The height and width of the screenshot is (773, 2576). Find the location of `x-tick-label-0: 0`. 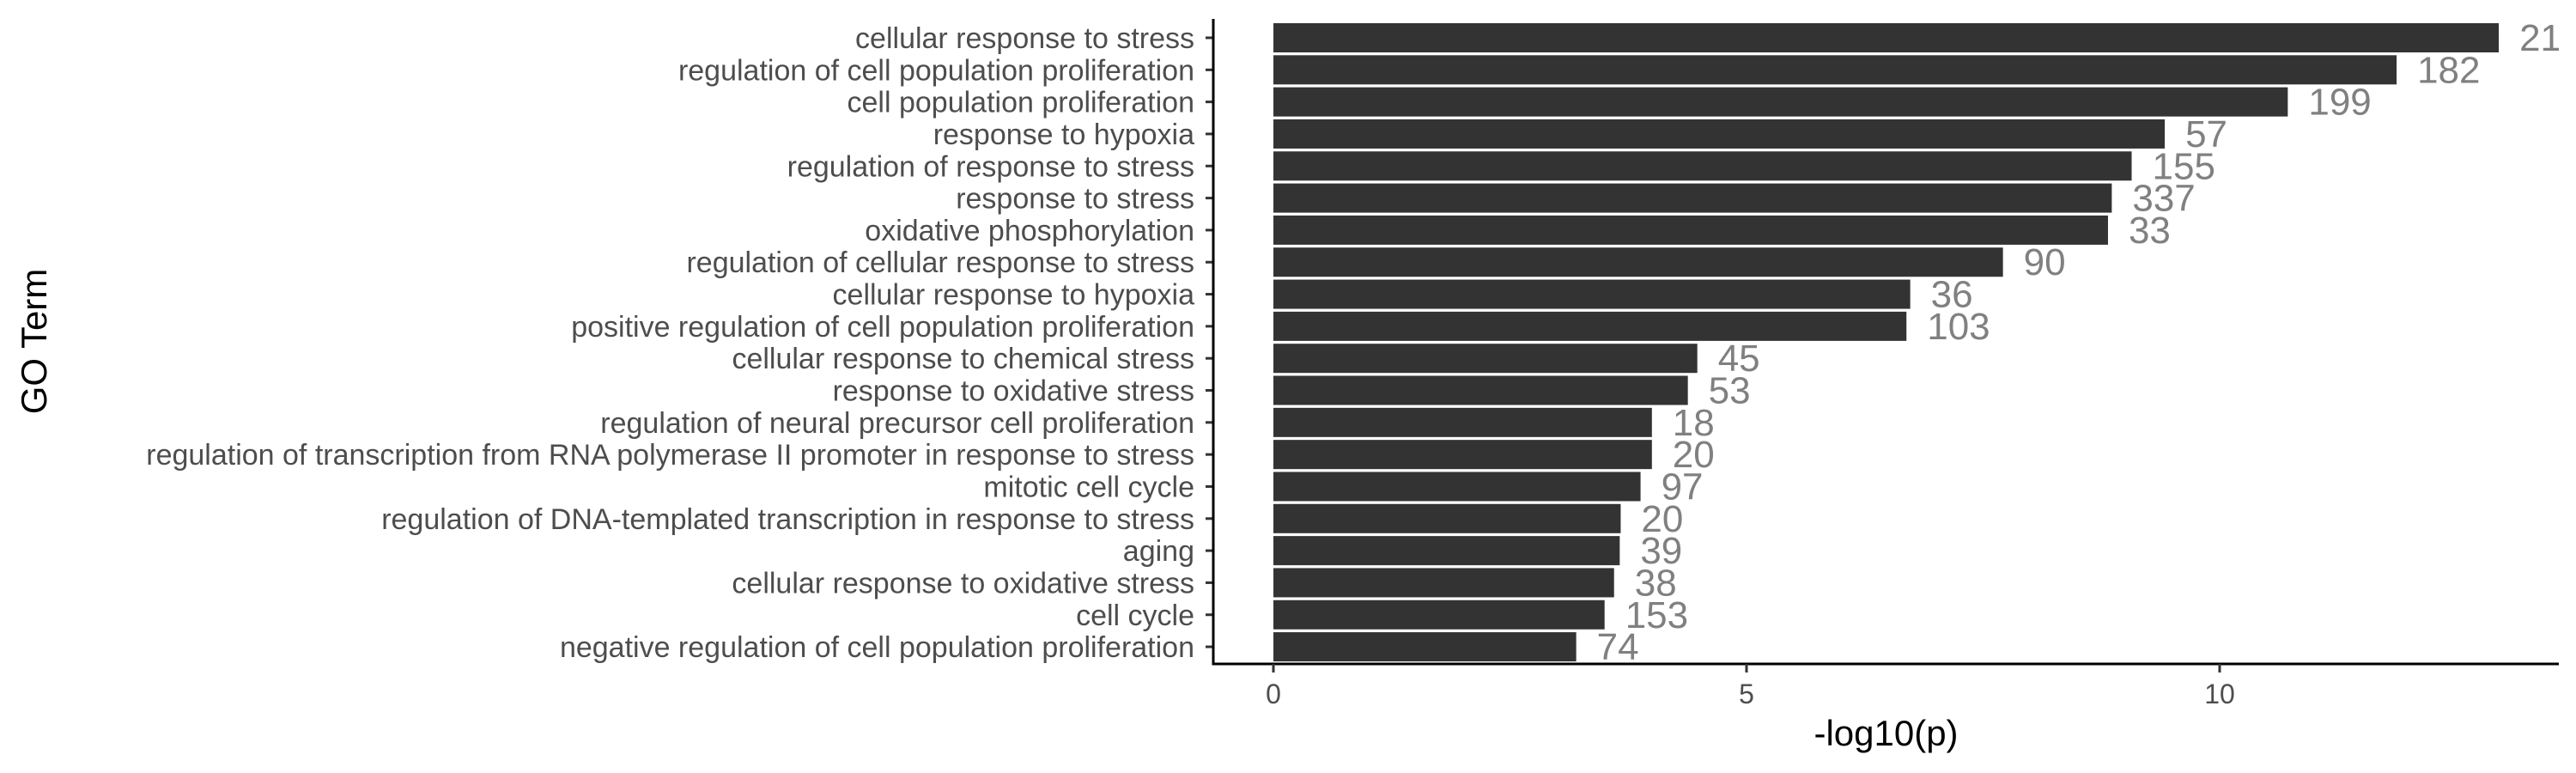

x-tick-label-0: 0 is located at coordinates (1273, 694).